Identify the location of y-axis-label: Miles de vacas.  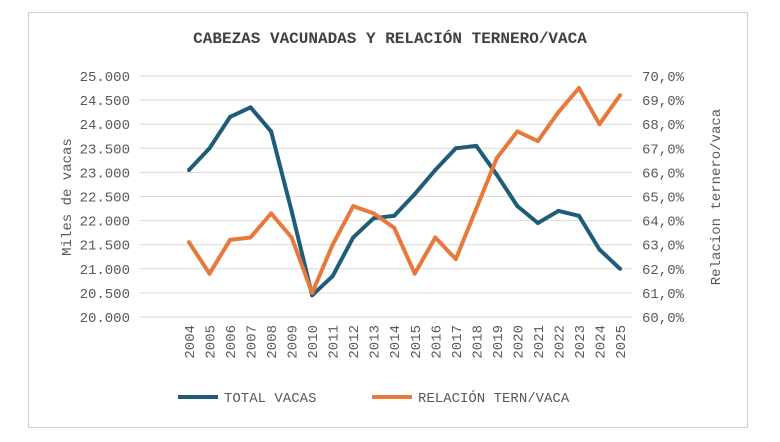
(68, 197).